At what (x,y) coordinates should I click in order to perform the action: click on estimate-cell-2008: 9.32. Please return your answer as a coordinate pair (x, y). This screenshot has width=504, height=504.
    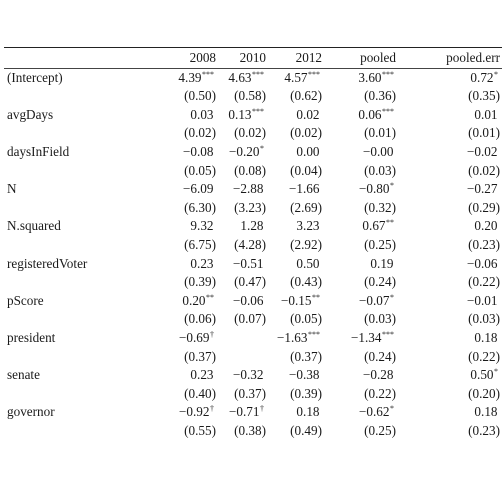
    Looking at the image, I should click on (192, 226).